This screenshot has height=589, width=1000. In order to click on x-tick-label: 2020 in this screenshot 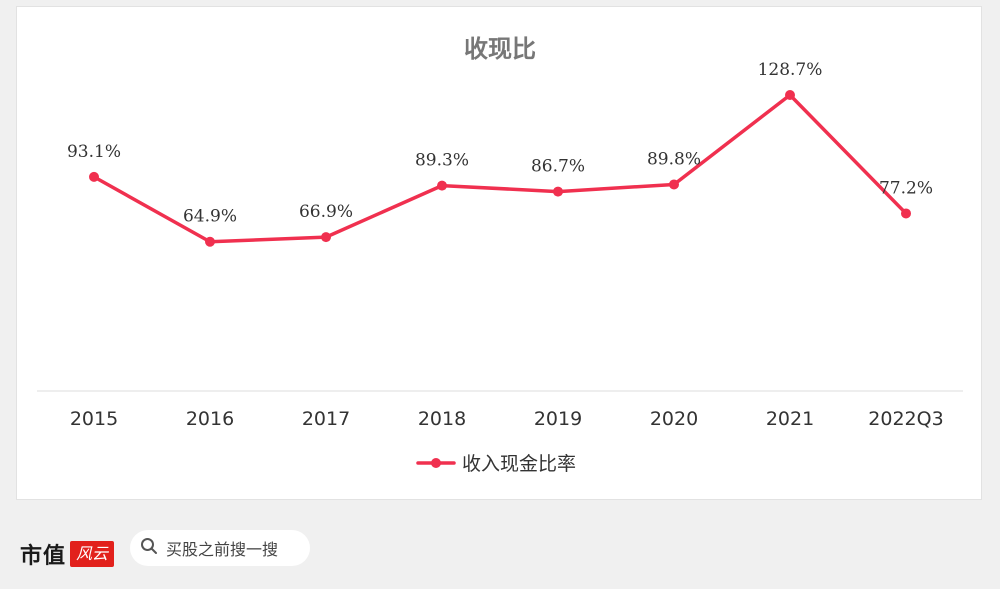, I will do `click(674, 419)`.